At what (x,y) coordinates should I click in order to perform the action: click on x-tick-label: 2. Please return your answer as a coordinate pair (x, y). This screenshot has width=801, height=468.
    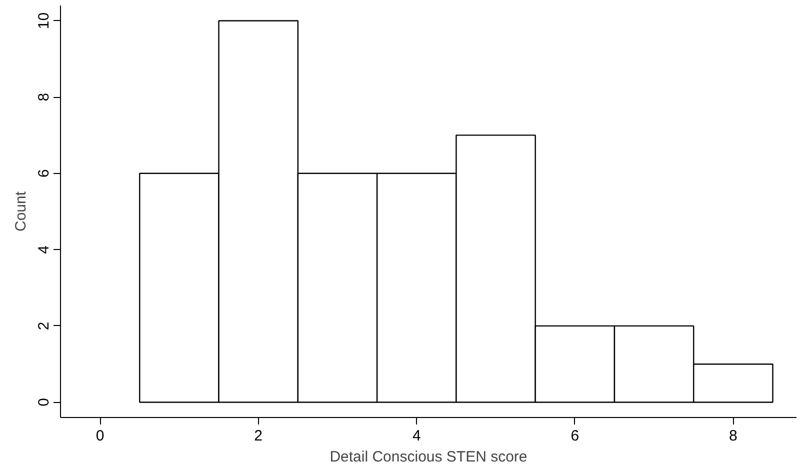
    Looking at the image, I should click on (258, 436).